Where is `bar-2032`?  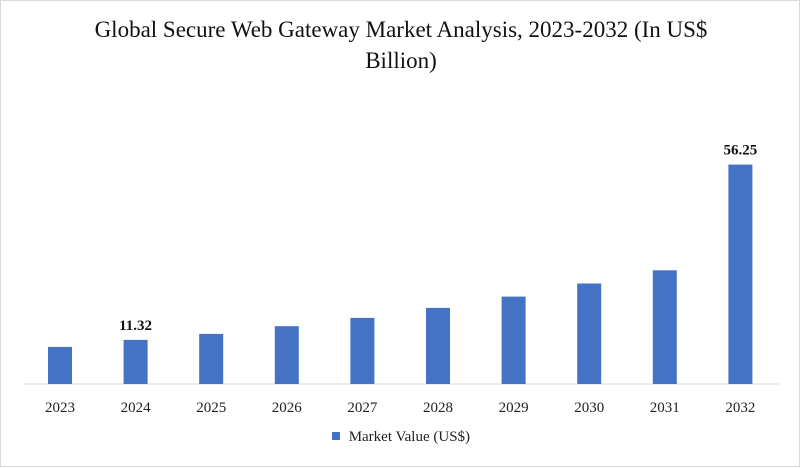
bar-2032 is located at coordinates (740, 274).